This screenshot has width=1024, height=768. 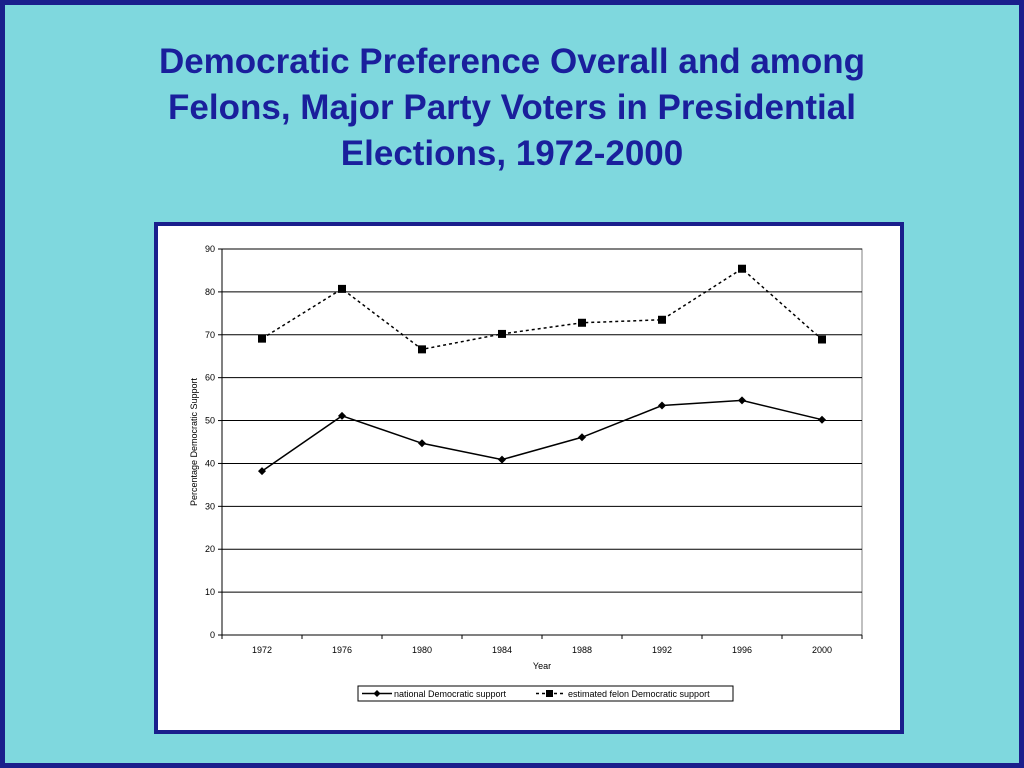 I want to click on y-tick-label: 70, so click(x=210, y=335).